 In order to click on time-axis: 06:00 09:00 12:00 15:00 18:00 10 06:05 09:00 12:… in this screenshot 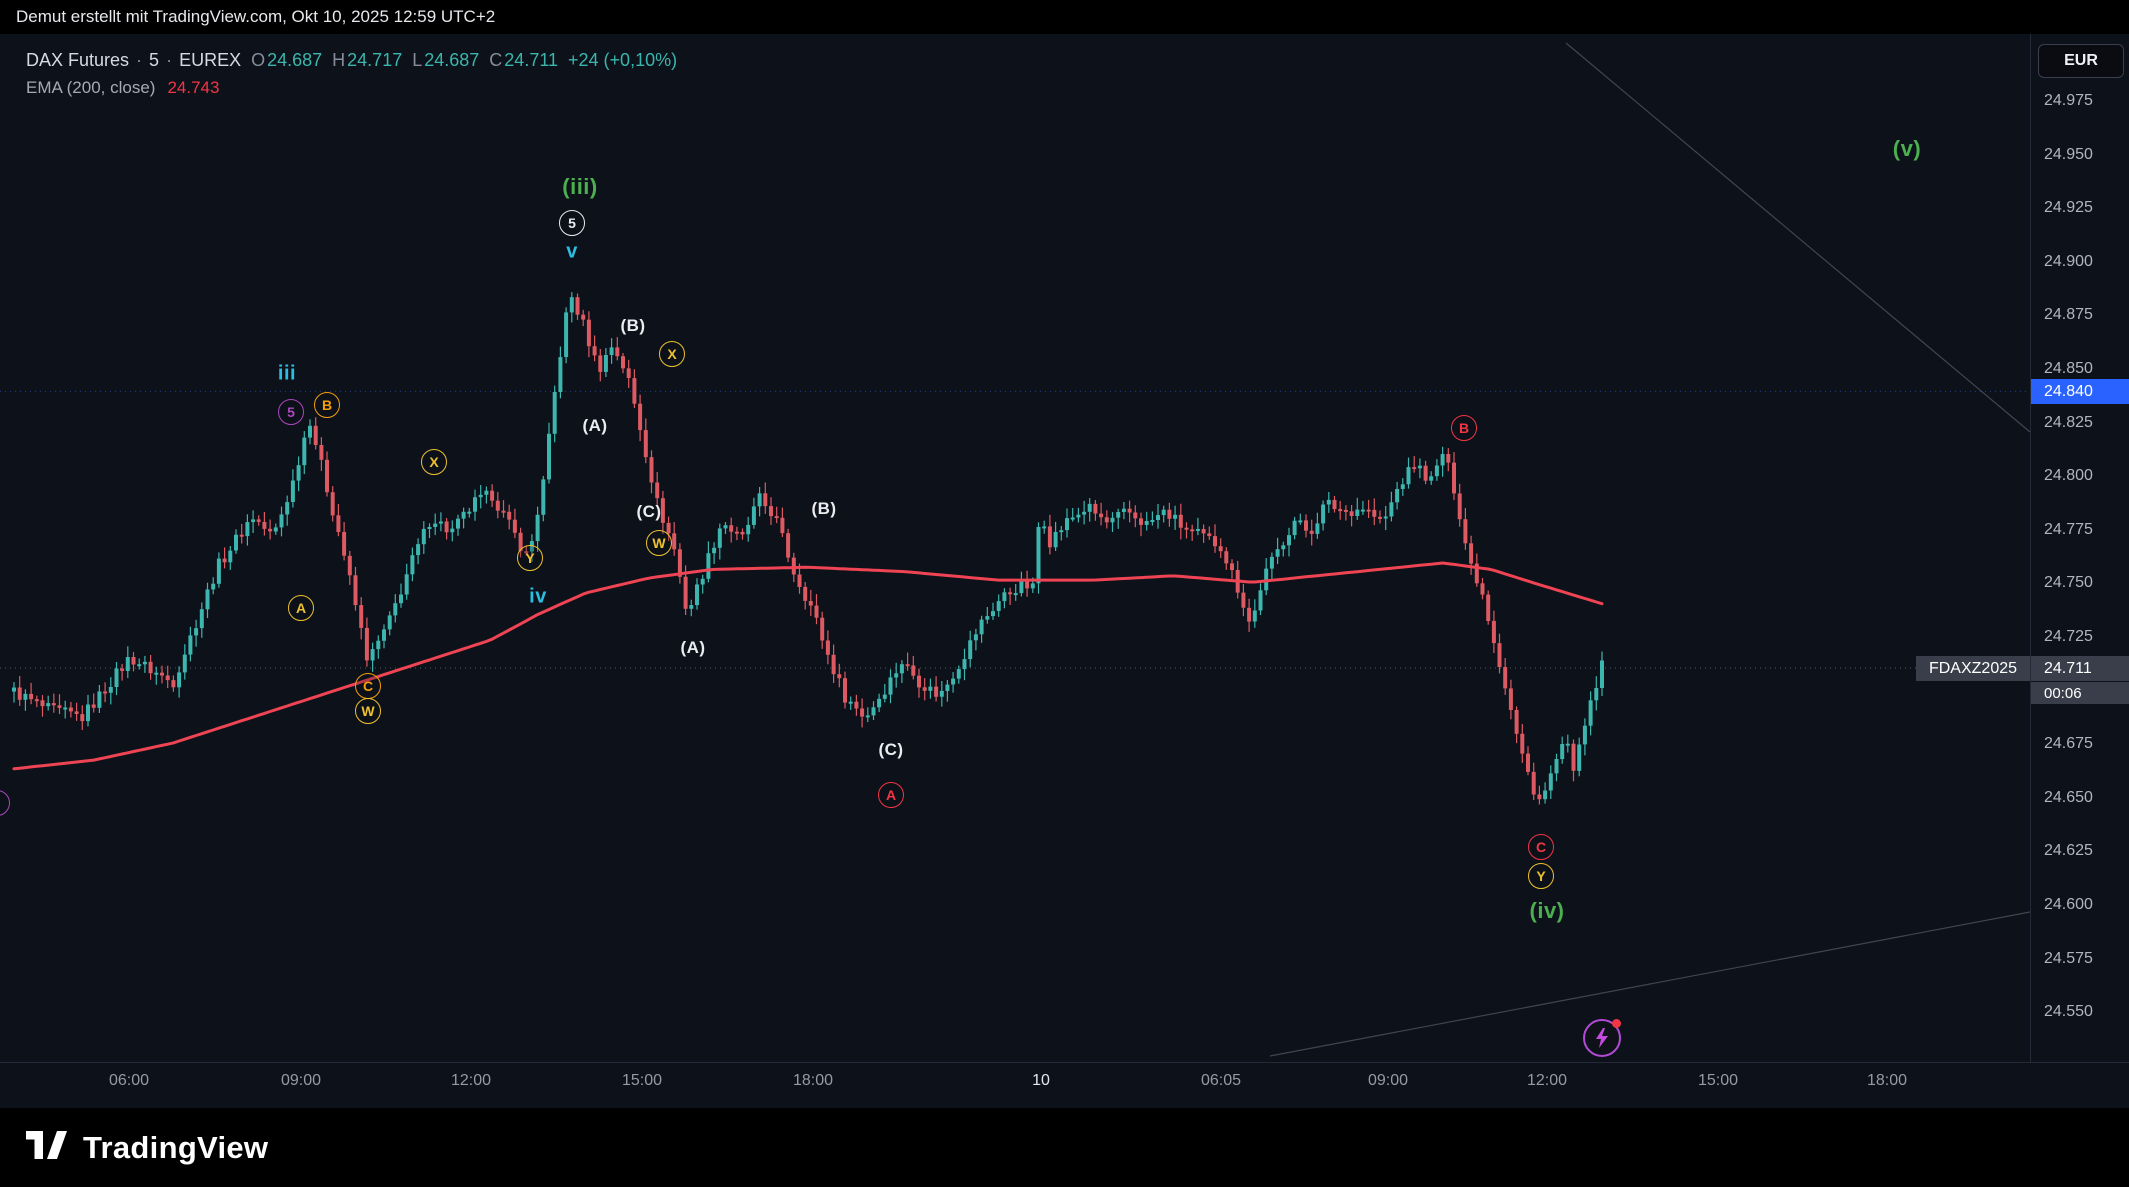, I will do `click(1064, 1085)`.